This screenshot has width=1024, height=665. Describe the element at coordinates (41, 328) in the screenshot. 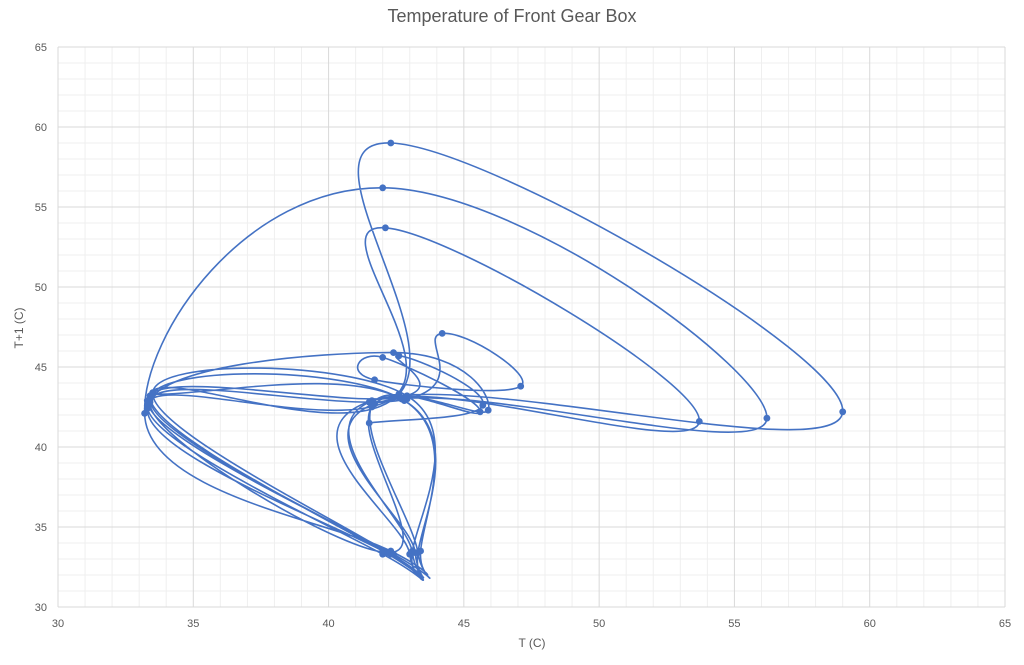

I see `y-axis-tick-labels: 30 35 40 45 50 55 60 65` at that location.